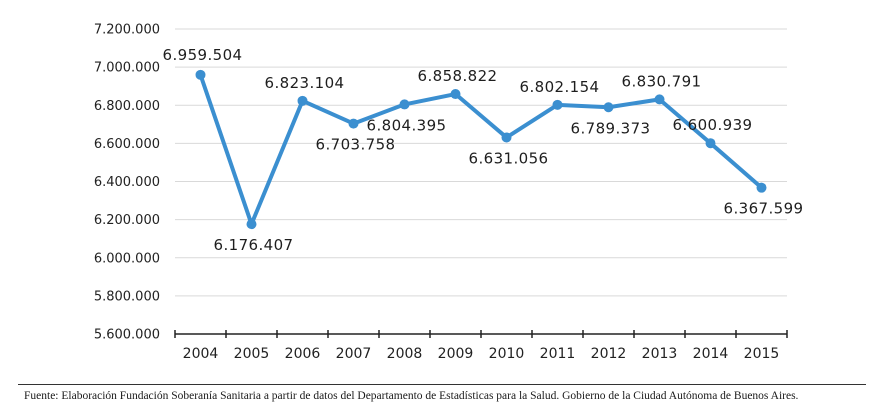 This screenshot has height=420, width=886. What do you see at coordinates (127, 258) in the screenshot?
I see `y-tick-label: 6.000.000` at bounding box center [127, 258].